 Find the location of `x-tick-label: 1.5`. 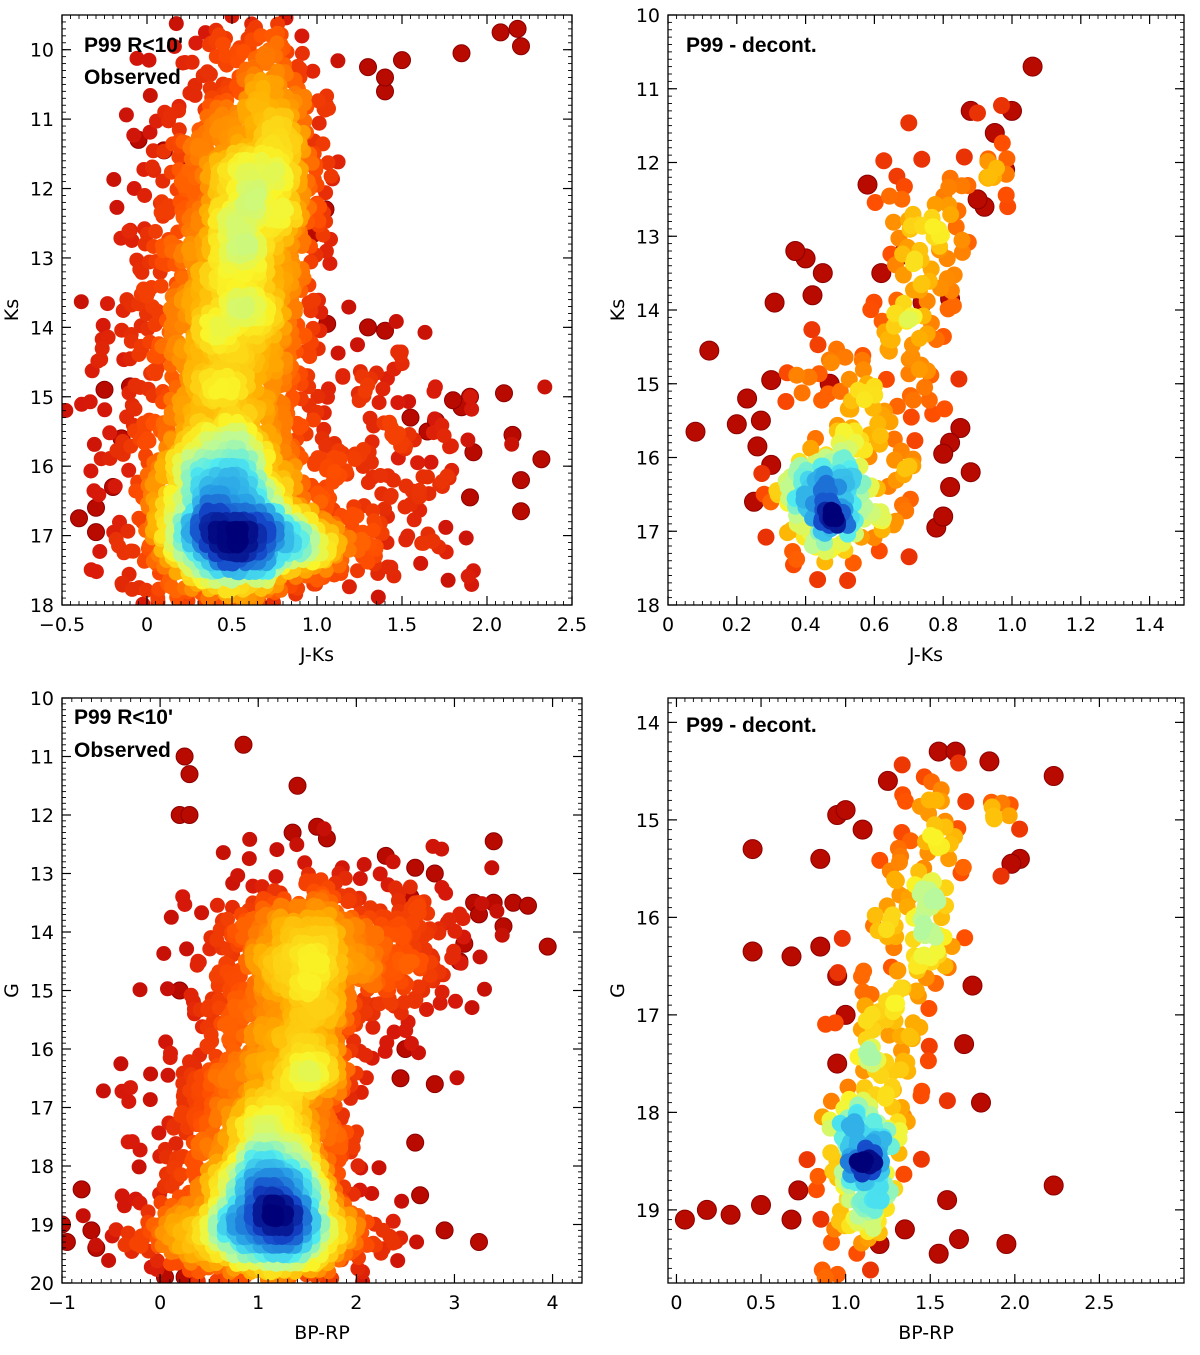

x-tick-label: 1.5 is located at coordinates (402, 625).